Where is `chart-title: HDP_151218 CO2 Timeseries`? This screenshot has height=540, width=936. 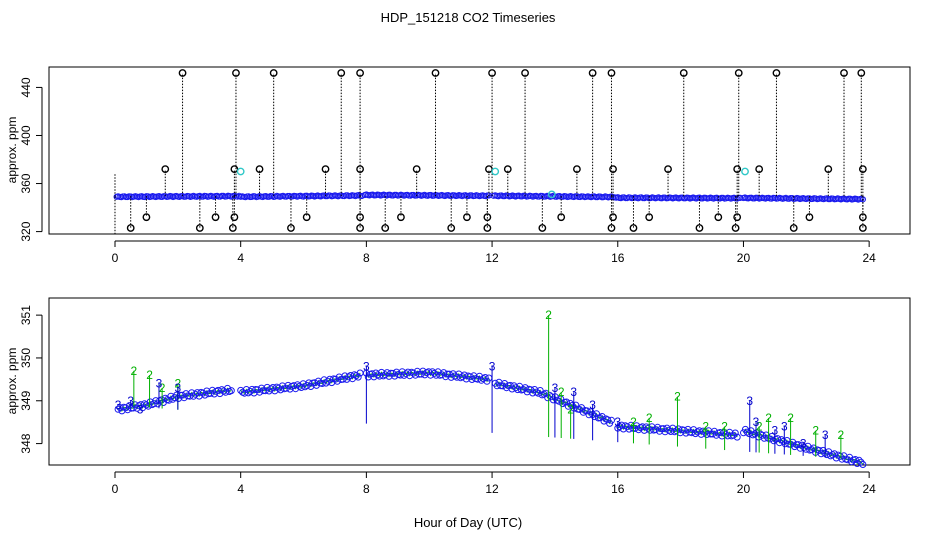
chart-title: HDP_151218 CO2 Timeseries is located at coordinates (468, 17).